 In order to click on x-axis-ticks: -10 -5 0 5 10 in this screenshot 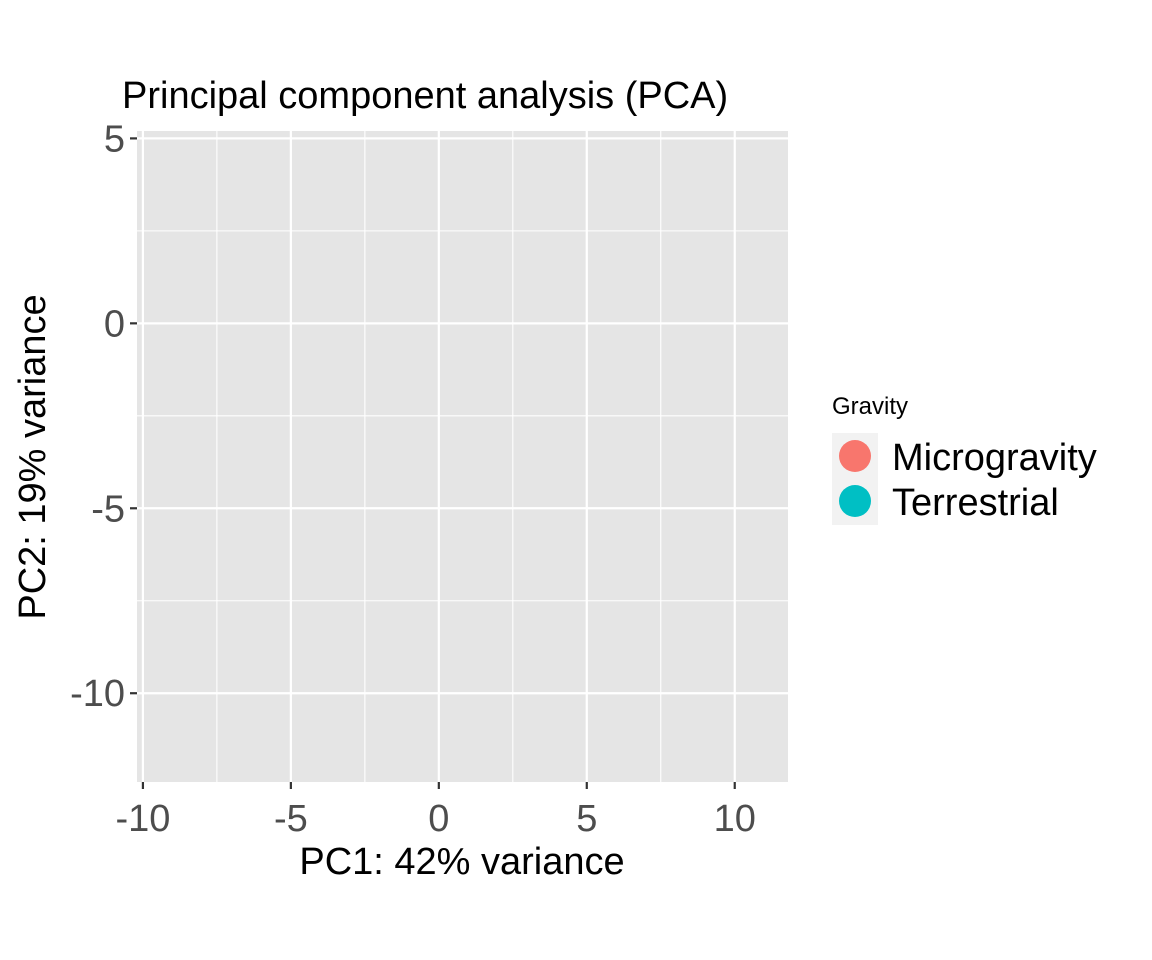, I will do `click(435, 811)`.